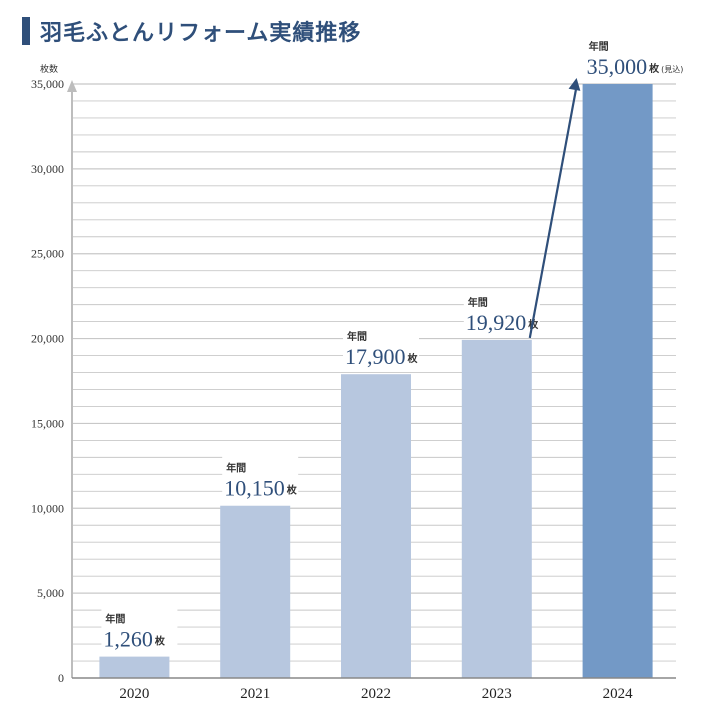 The image size is (714, 712). I want to click on chart-title: 羽毛ふとんリフォーム実績推移, so click(191, 31).